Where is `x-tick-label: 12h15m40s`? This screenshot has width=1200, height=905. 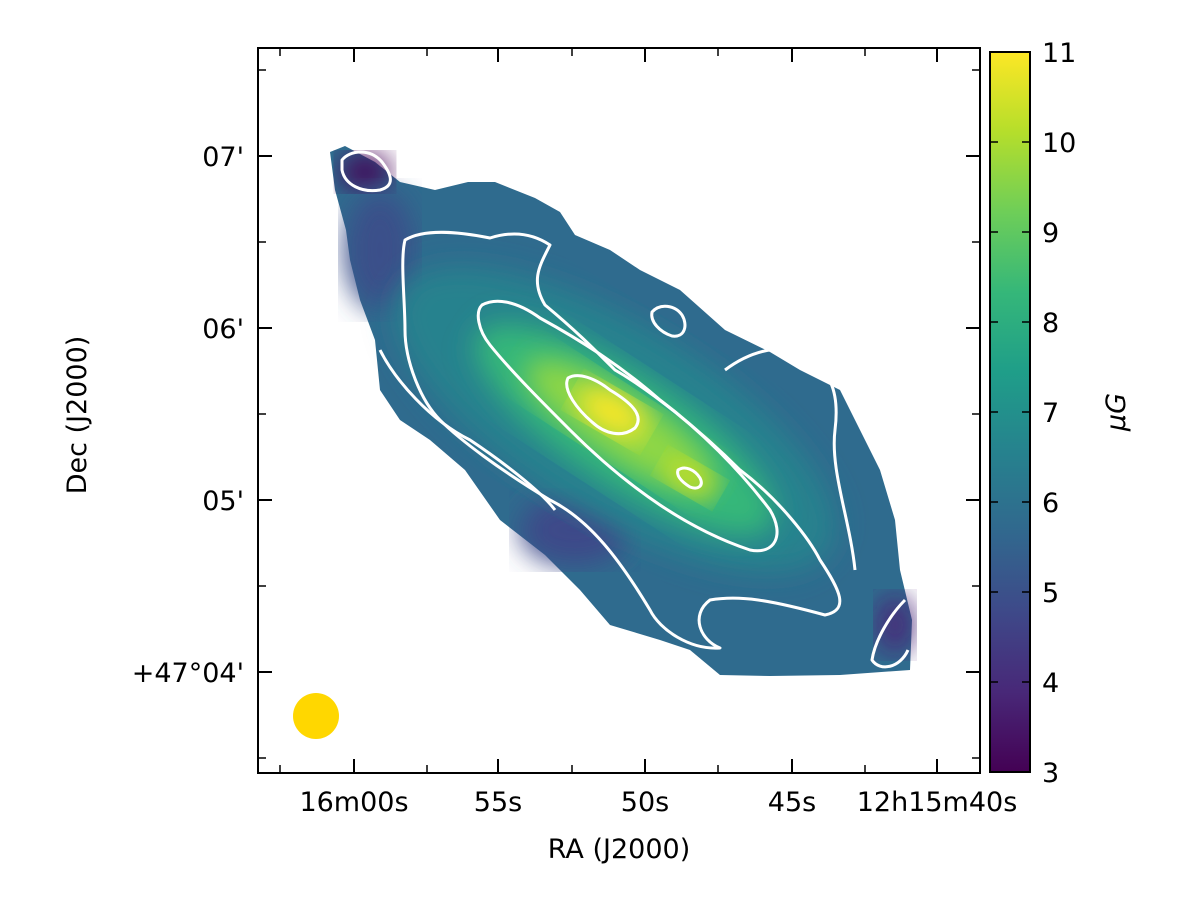 x-tick-label: 12h15m40s is located at coordinates (937, 802).